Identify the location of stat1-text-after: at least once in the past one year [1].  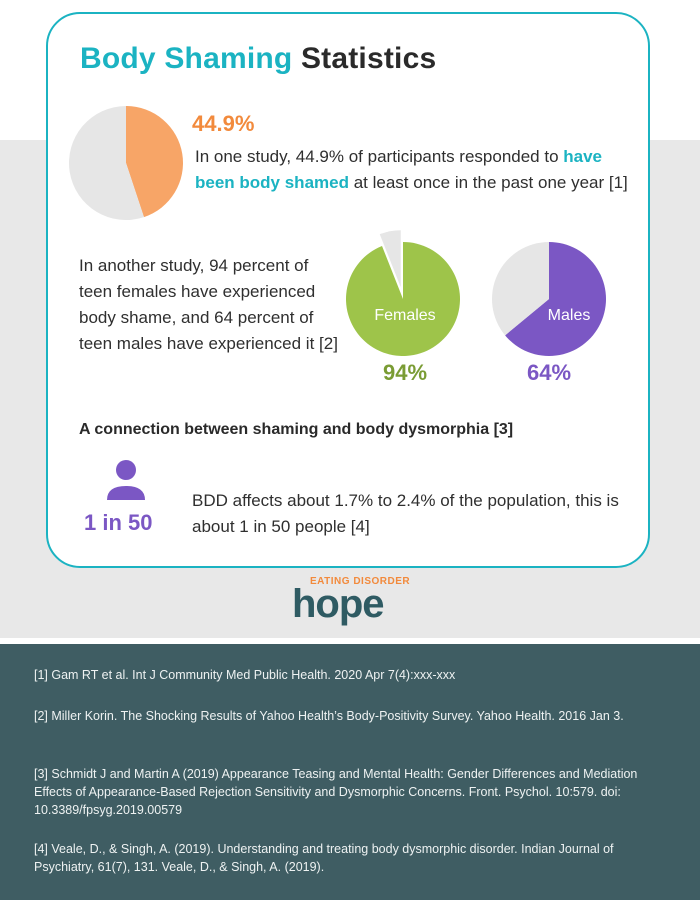
(488, 182).